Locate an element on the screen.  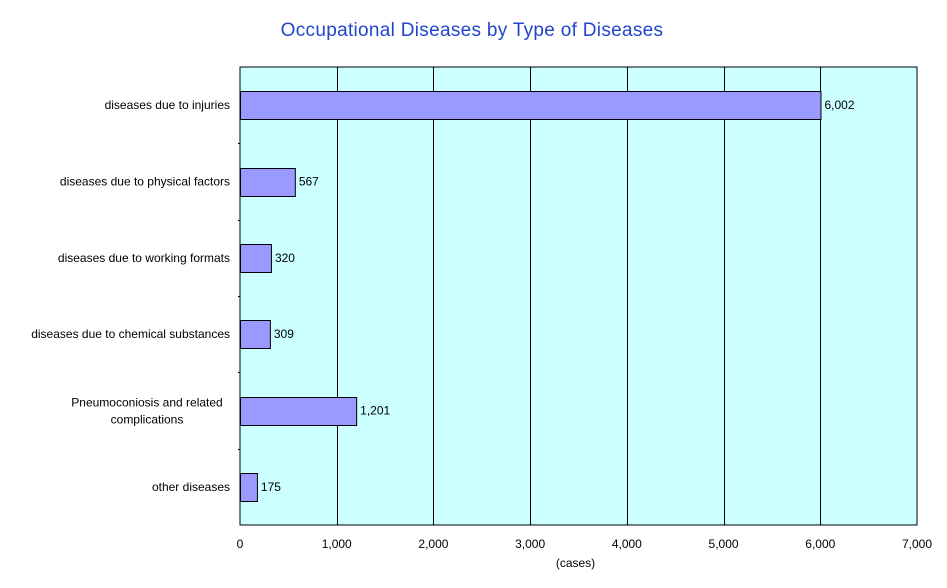
x-tick-label: 6,000 is located at coordinates (820, 544).